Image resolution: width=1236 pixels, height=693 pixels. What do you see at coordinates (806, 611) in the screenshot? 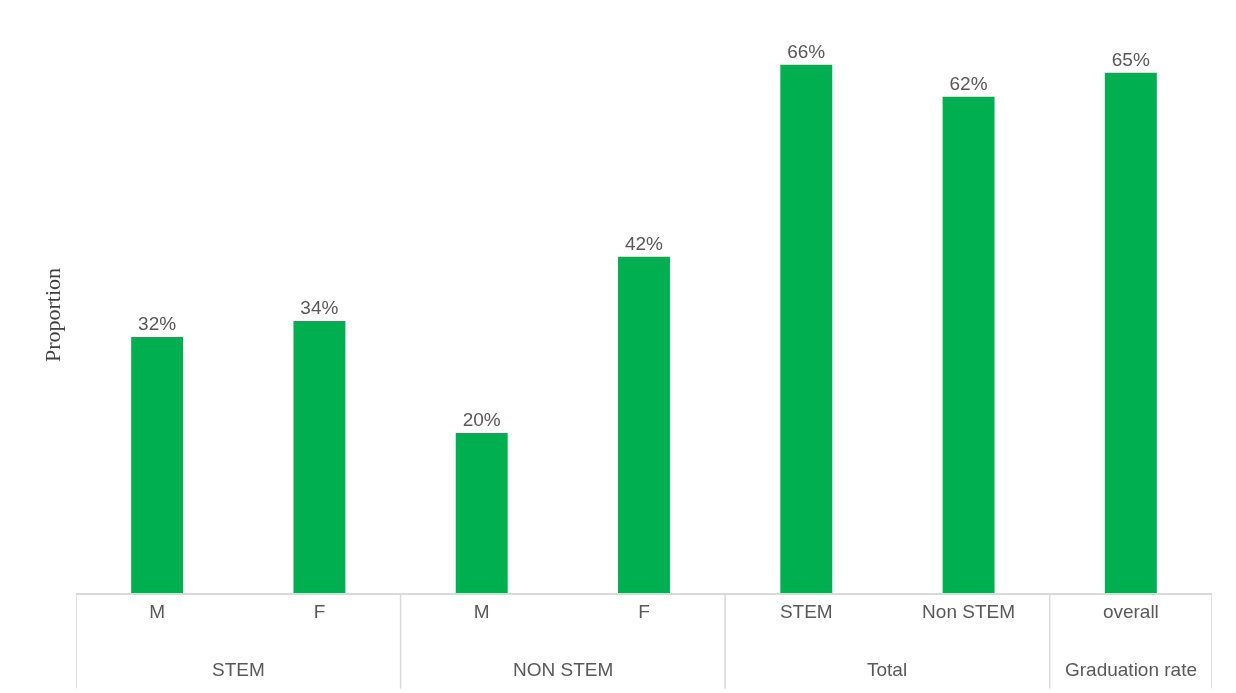
I see `x-tick-label: STEM` at bounding box center [806, 611].